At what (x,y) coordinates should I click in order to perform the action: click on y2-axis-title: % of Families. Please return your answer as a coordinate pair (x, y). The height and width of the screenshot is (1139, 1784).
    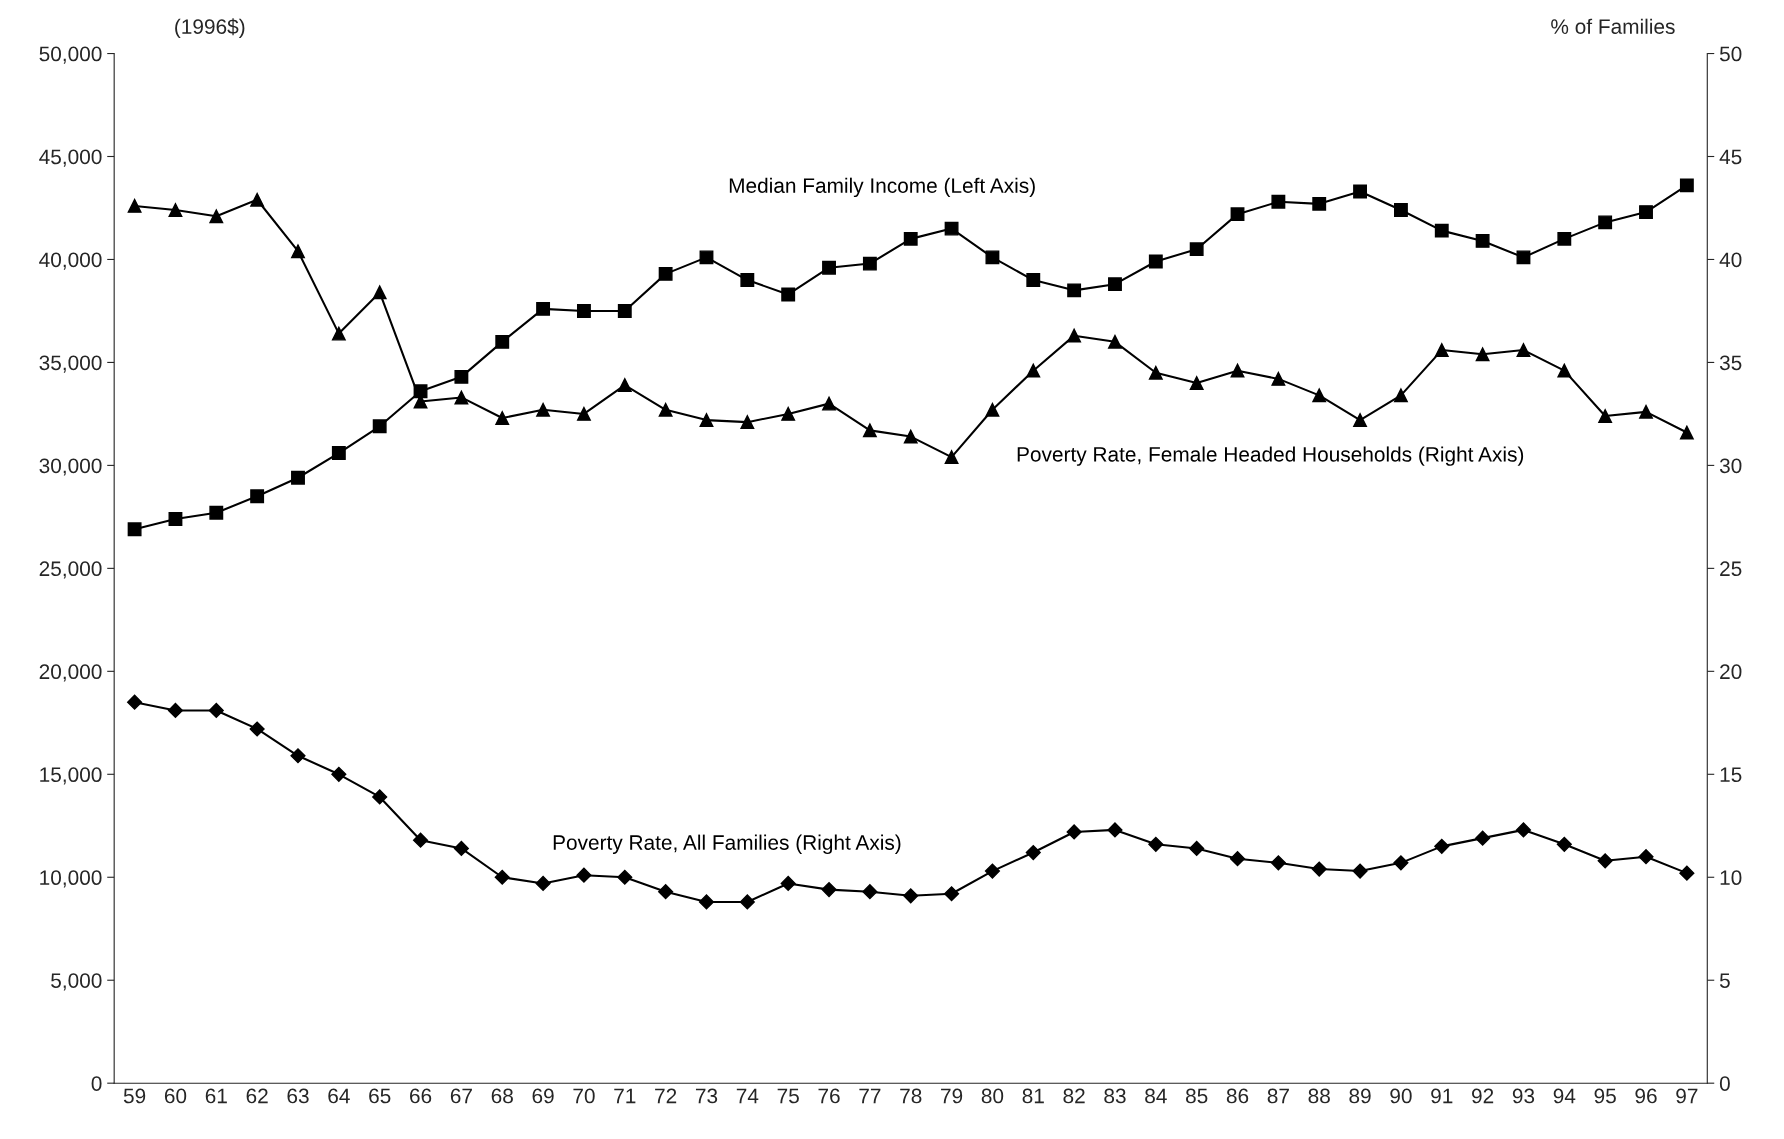
    Looking at the image, I should click on (1613, 26).